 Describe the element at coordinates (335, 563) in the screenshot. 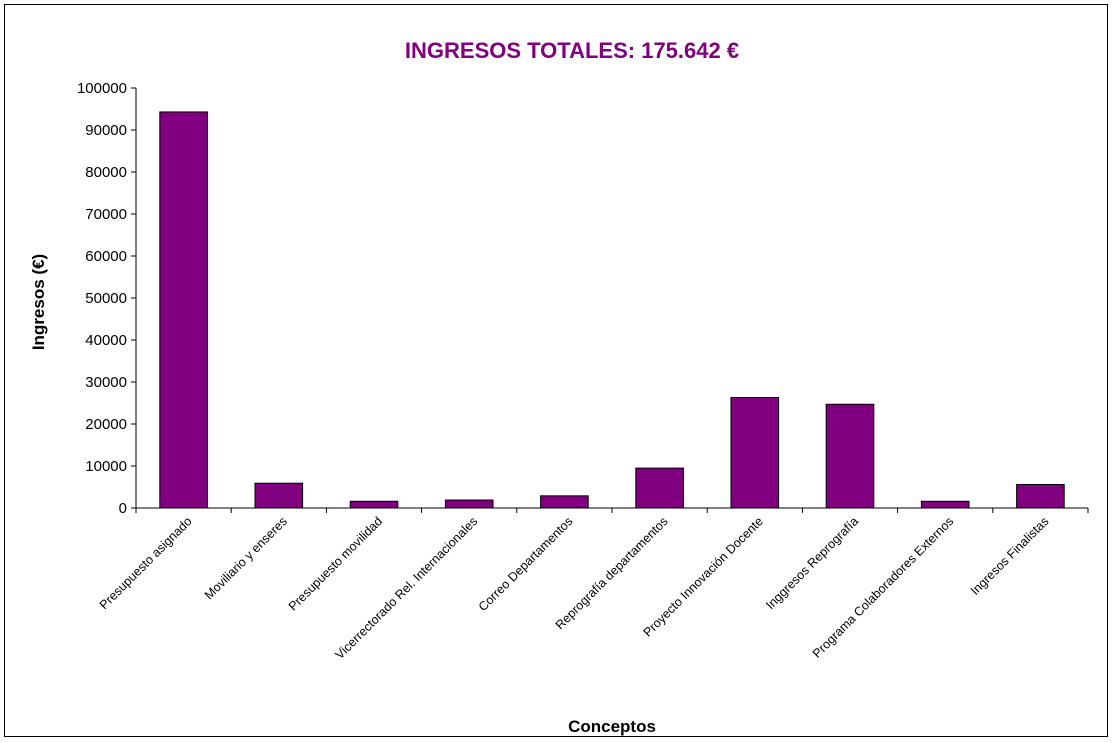

I see `x-category-label: Presupuesto movilidad` at that location.